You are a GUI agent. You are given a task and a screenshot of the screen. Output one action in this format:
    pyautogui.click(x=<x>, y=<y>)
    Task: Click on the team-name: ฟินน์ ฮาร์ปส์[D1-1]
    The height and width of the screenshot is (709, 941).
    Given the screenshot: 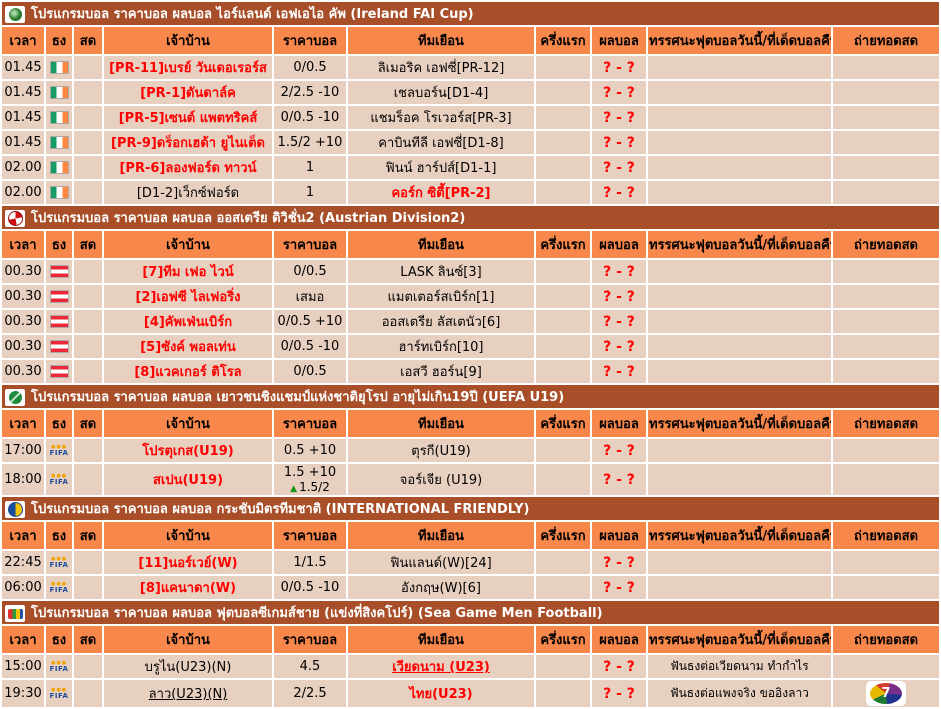 What is the action you would take?
    pyautogui.click(x=441, y=168)
    